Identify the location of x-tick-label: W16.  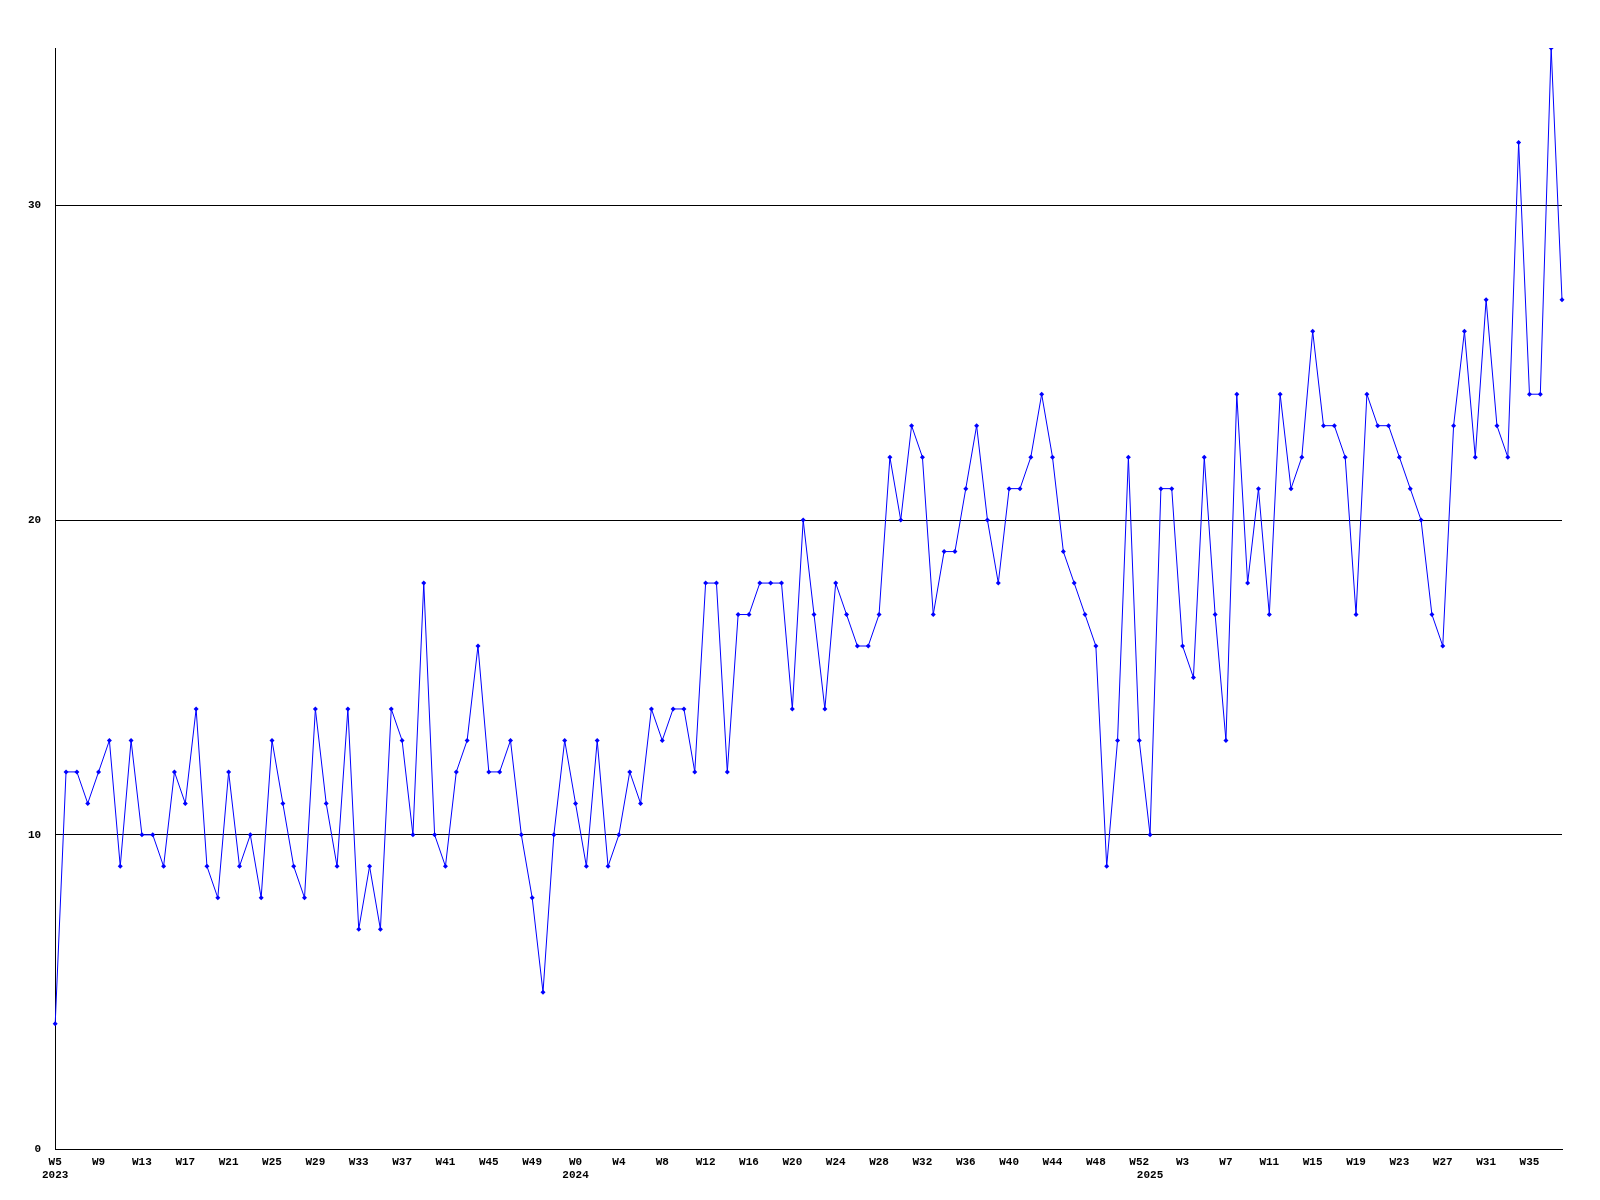
(749, 1161).